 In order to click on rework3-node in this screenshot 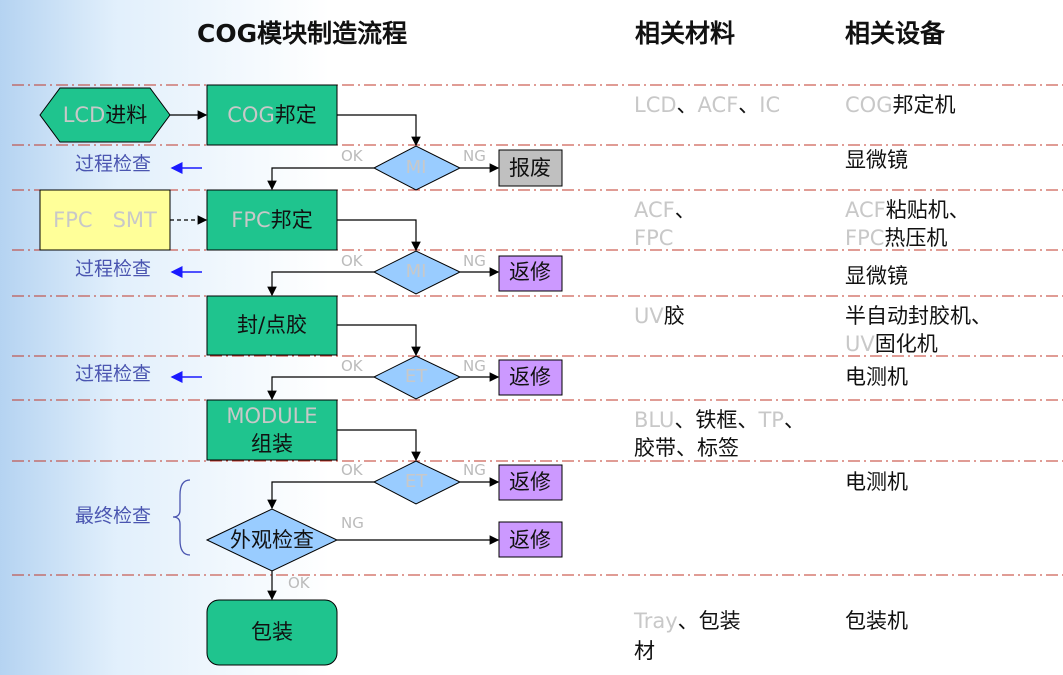, I will do `click(530, 482)`.